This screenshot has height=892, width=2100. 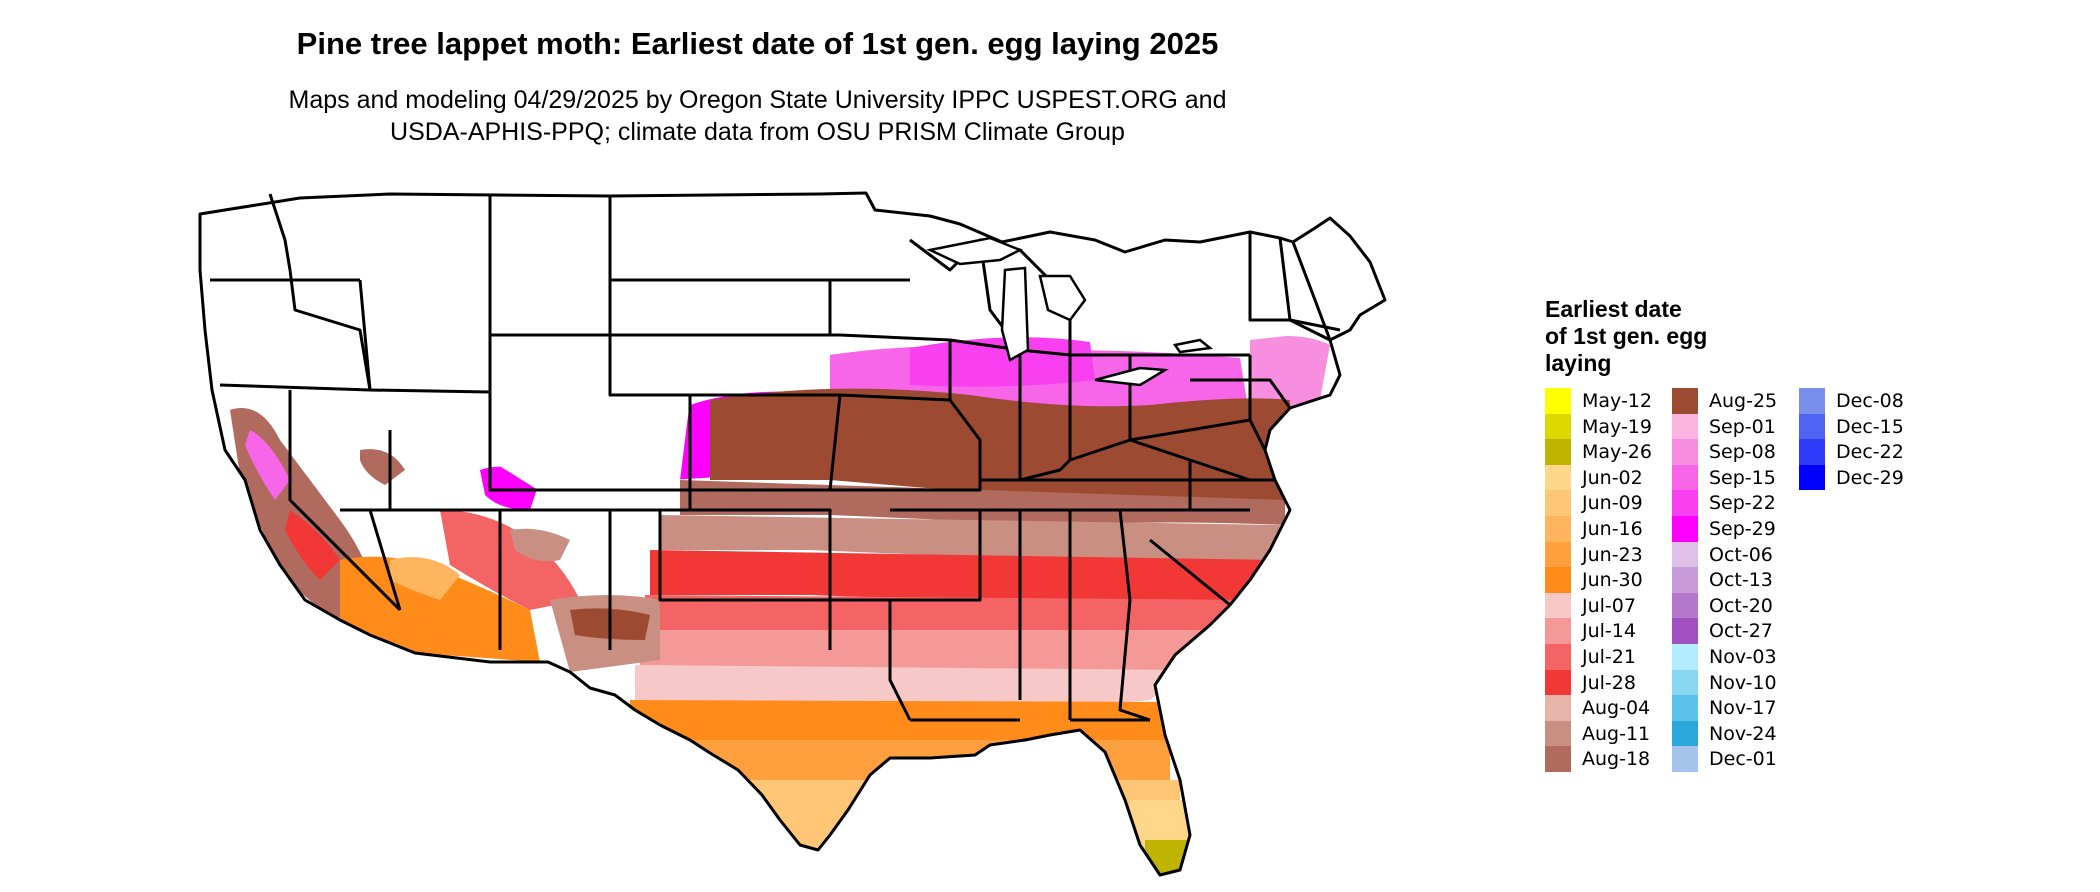 I want to click on legend-label: Jul-07, so click(x=1609, y=605).